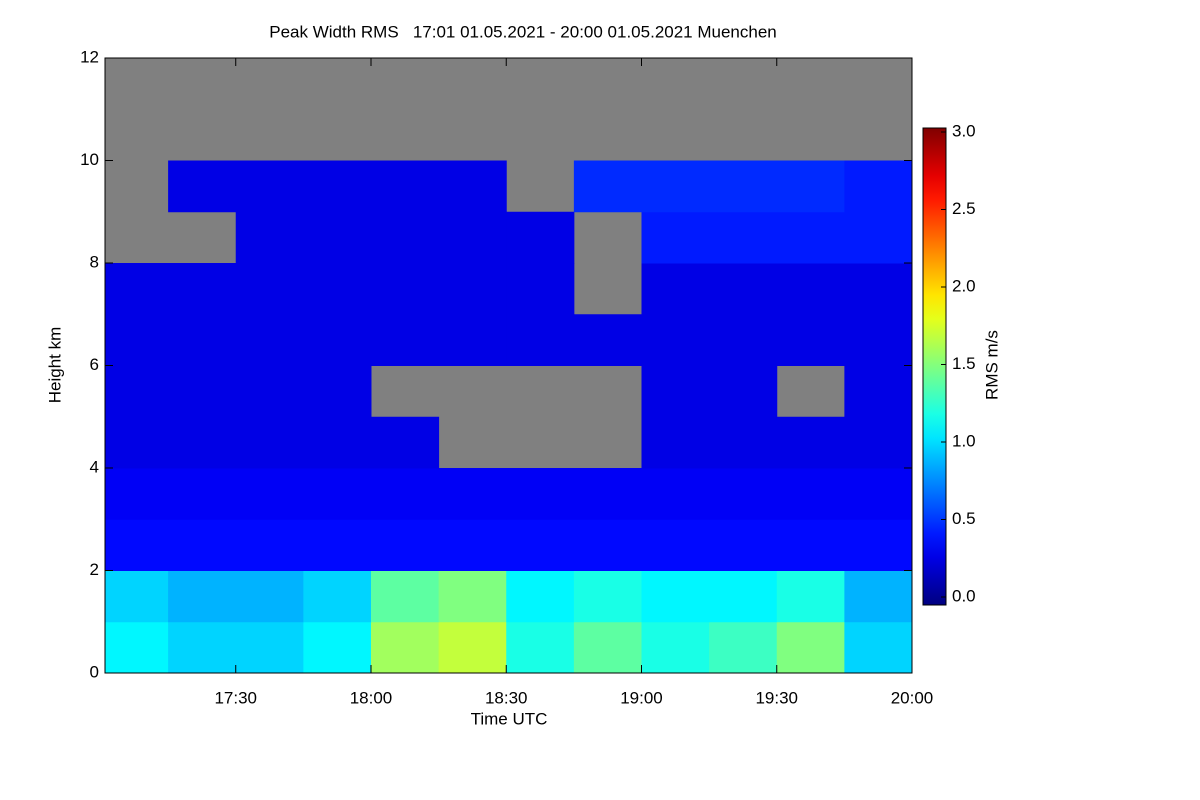 Image resolution: width=1200 pixels, height=800 pixels. What do you see at coordinates (509, 718) in the screenshot?
I see `x-axis-label: Time UTC` at bounding box center [509, 718].